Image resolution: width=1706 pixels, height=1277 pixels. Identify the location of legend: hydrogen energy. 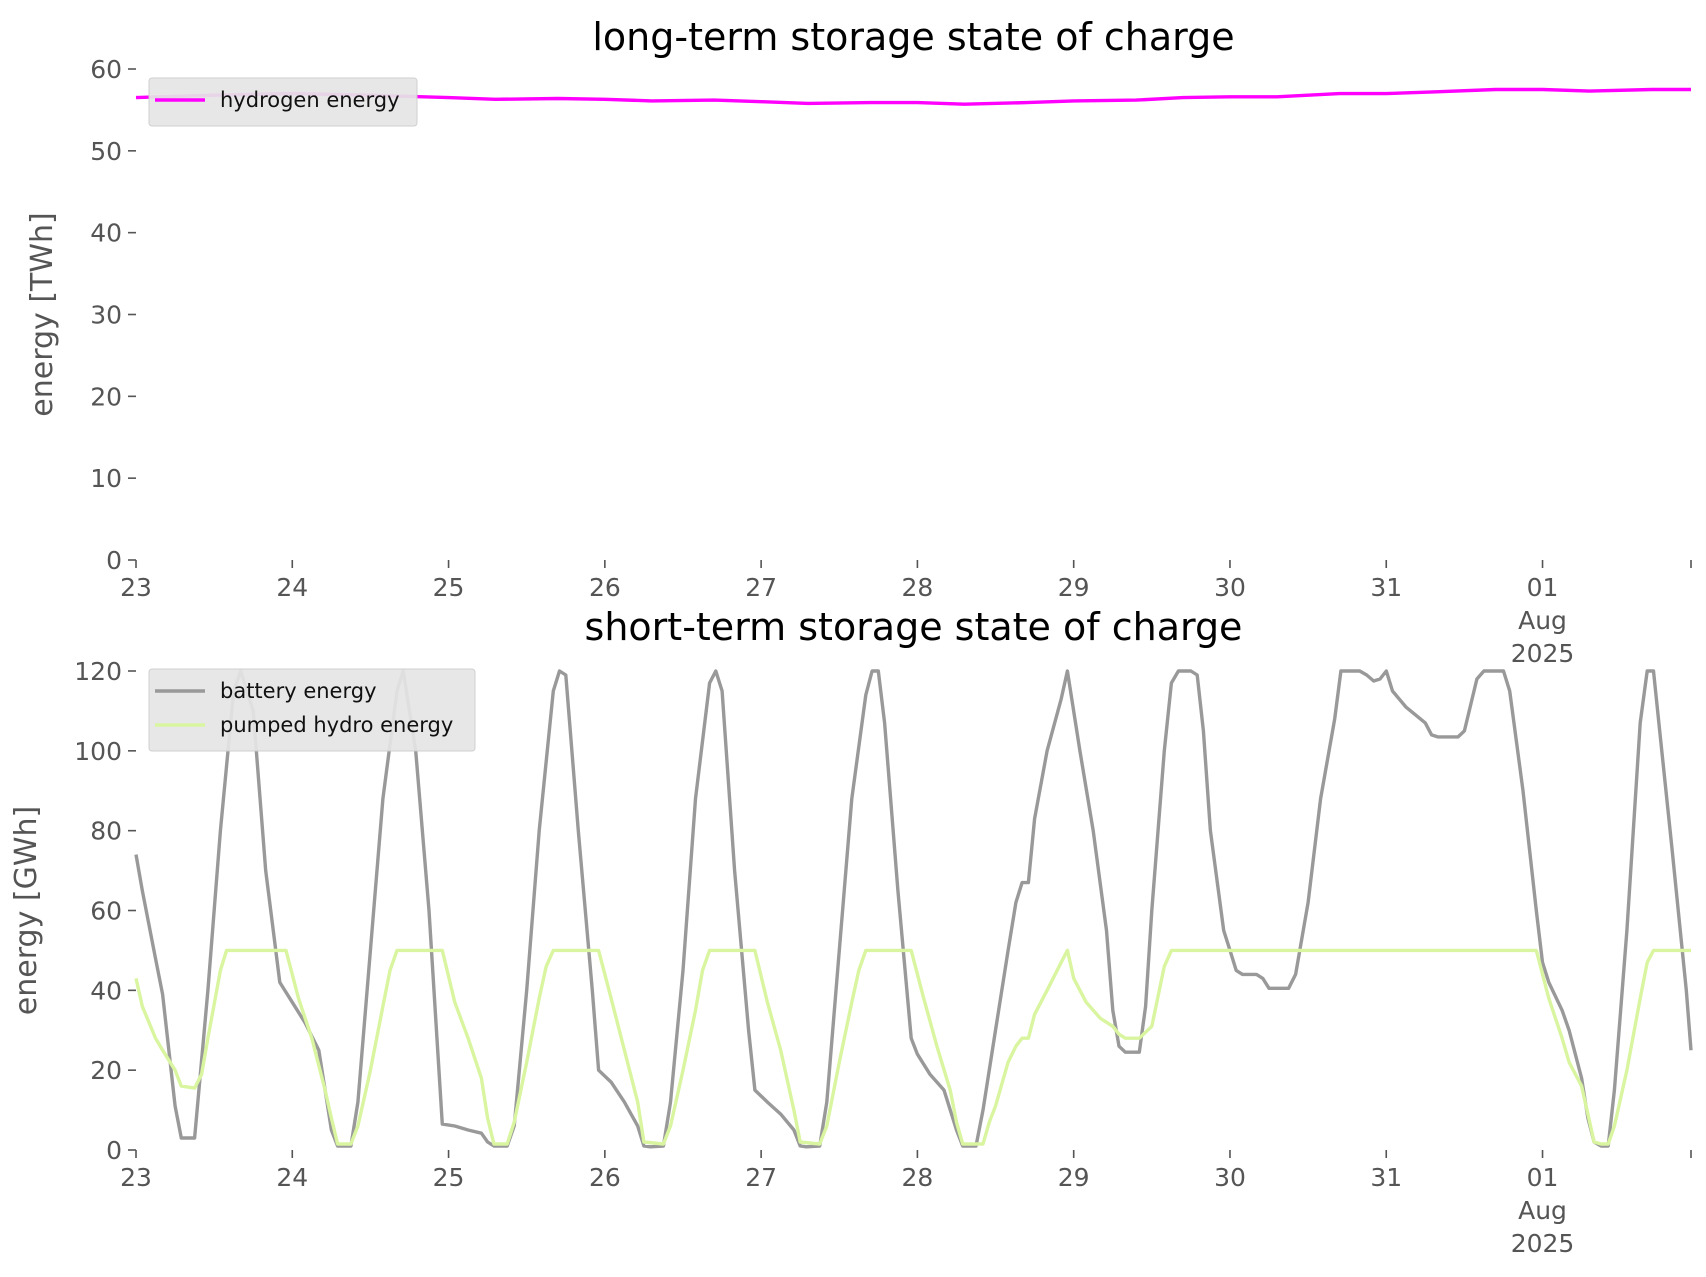
(283, 102).